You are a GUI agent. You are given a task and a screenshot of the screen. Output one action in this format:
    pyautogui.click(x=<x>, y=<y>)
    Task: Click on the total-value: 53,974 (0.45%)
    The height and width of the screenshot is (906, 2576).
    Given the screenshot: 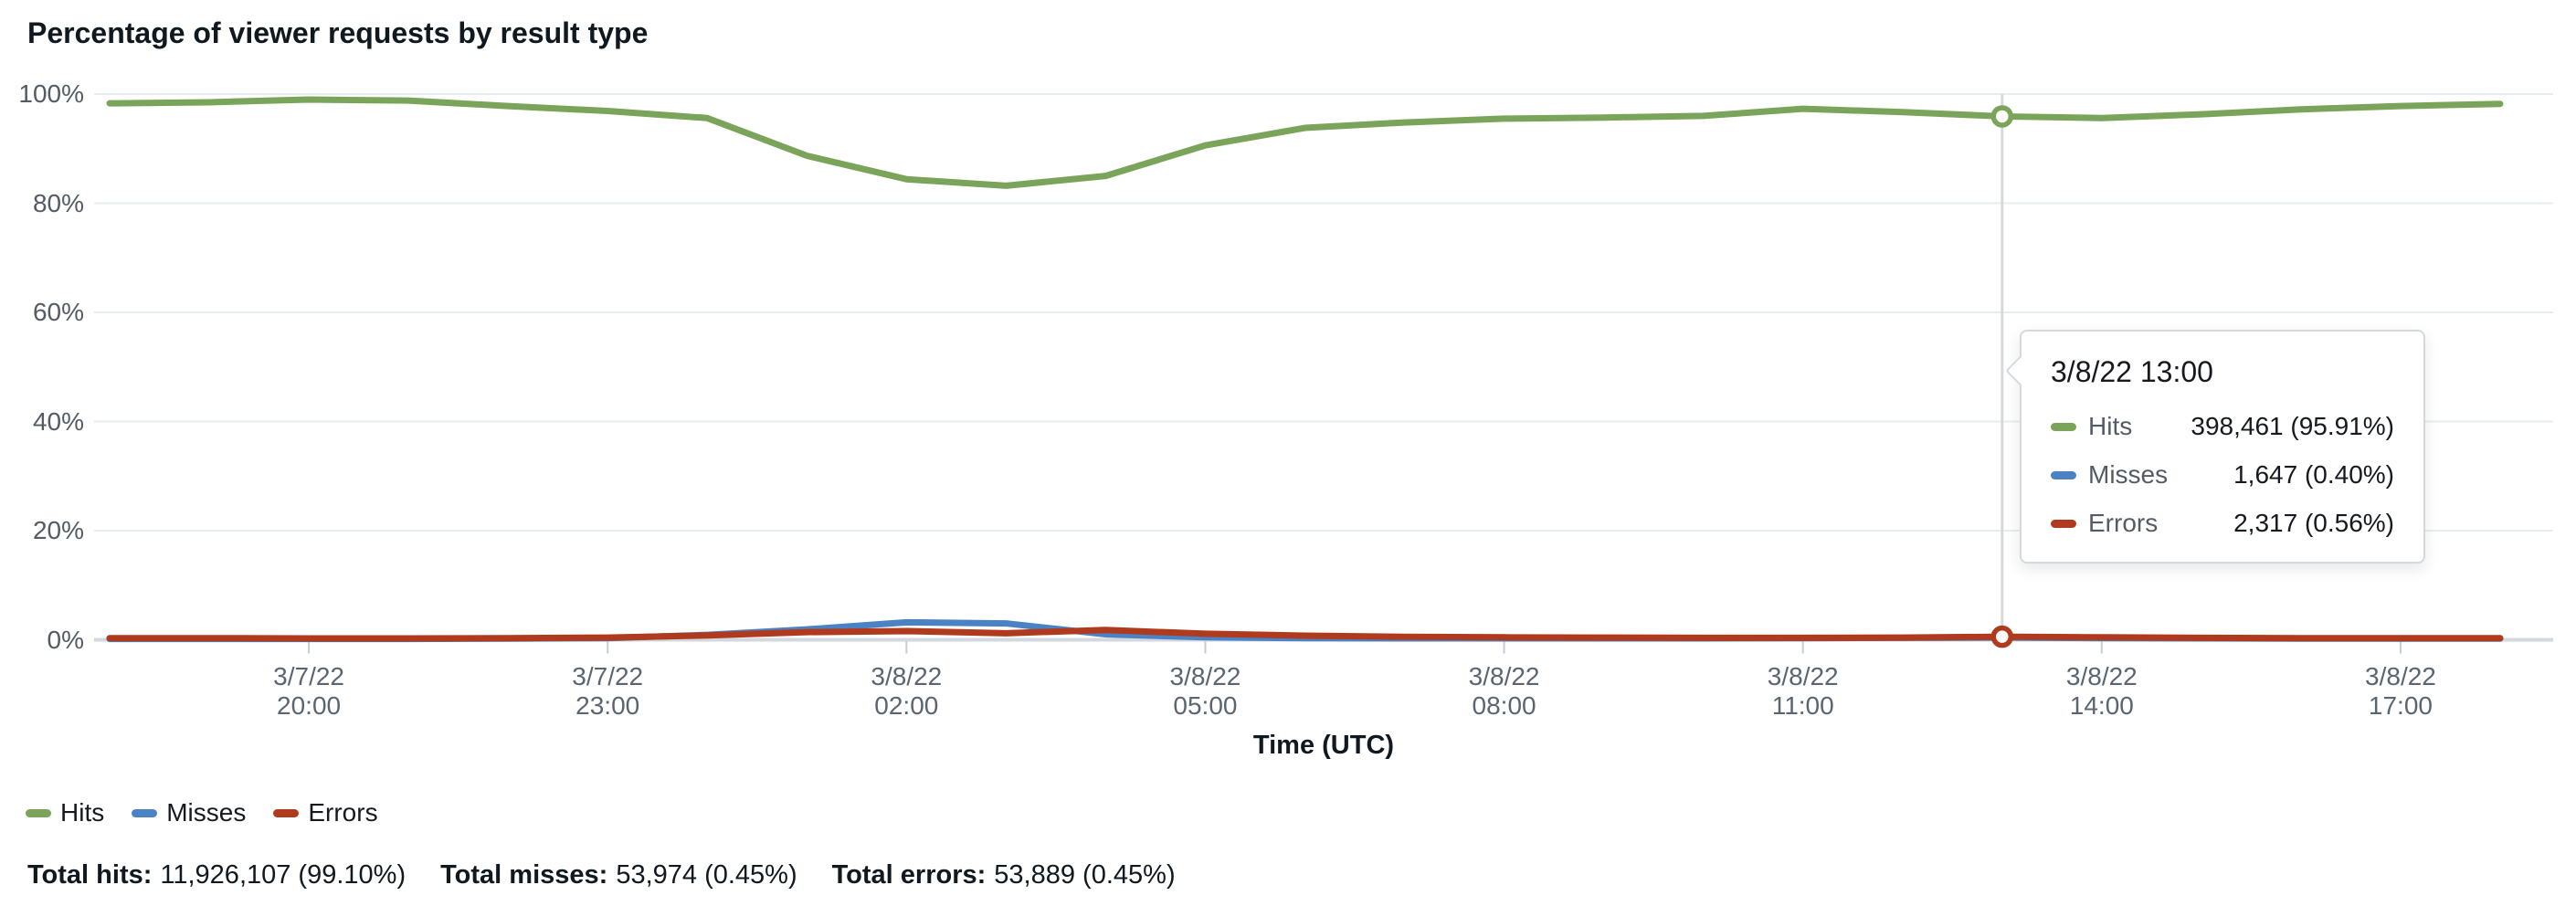 What is the action you would take?
    pyautogui.click(x=706, y=875)
    